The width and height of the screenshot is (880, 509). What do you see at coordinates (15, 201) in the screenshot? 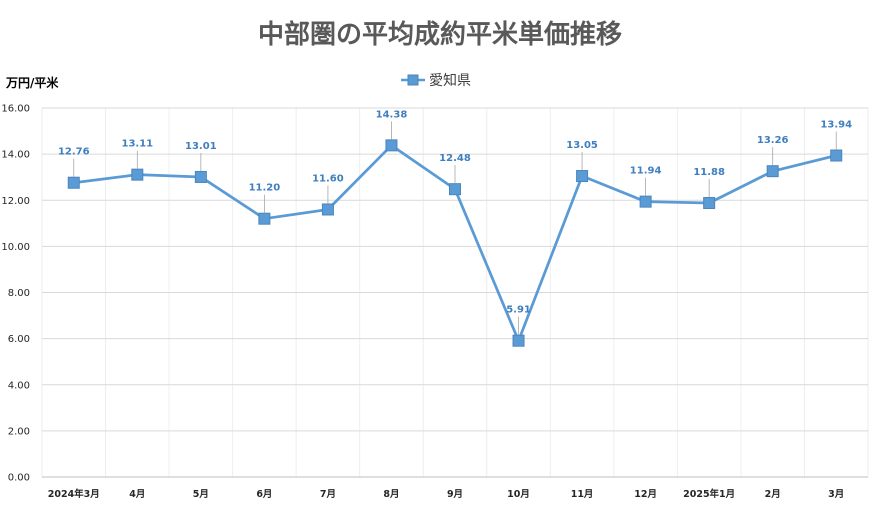
I see `y-tick-label: 12.00` at bounding box center [15, 201].